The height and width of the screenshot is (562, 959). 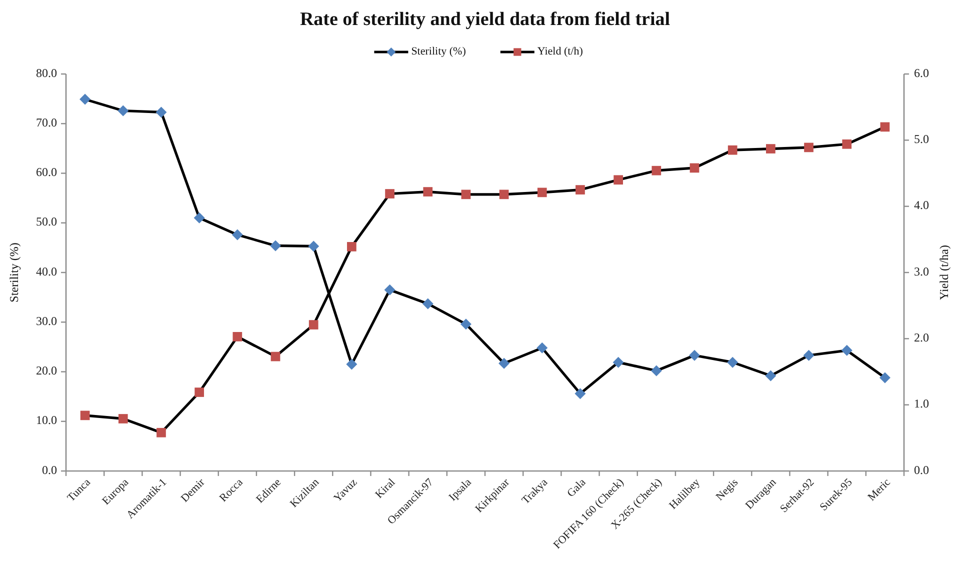 What do you see at coordinates (49, 469) in the screenshot?
I see `y-tick-label: 0.0` at bounding box center [49, 469].